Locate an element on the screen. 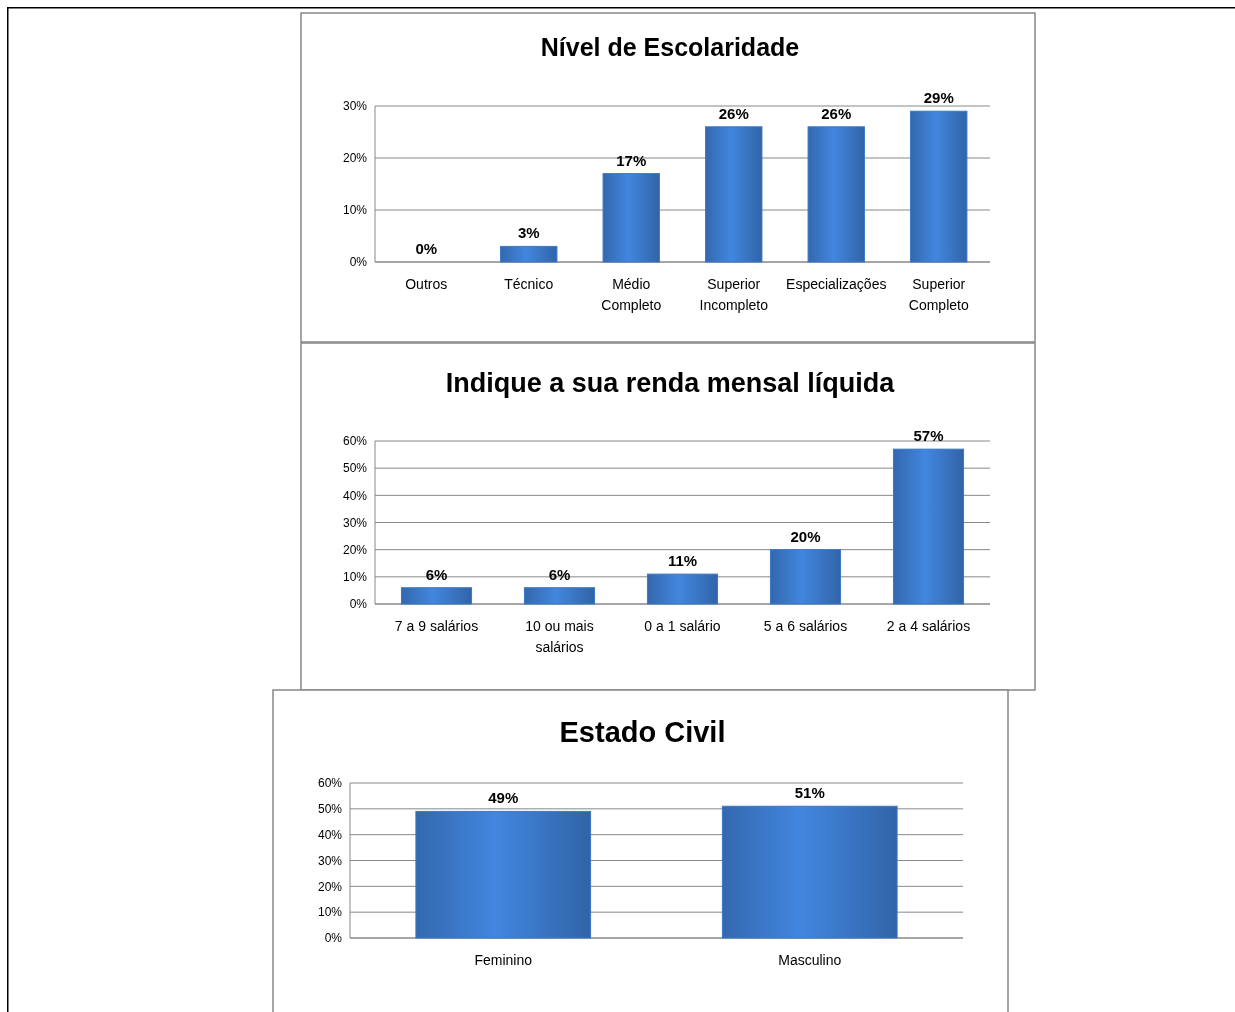 The image size is (1235, 1012). data-label: 49% is located at coordinates (503, 798).